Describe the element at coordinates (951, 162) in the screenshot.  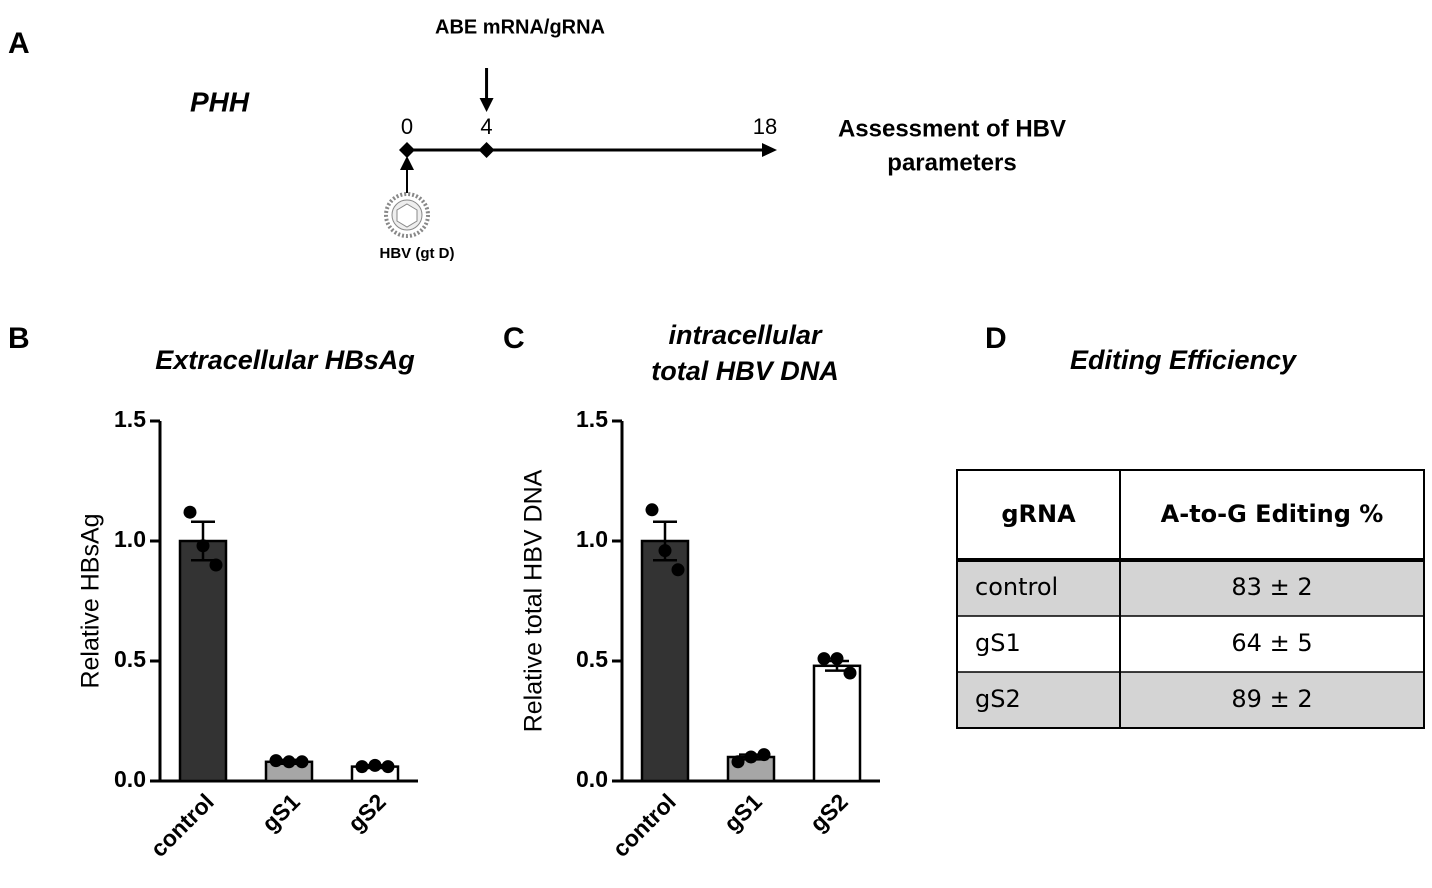
I see `readout-label: parameters` at that location.